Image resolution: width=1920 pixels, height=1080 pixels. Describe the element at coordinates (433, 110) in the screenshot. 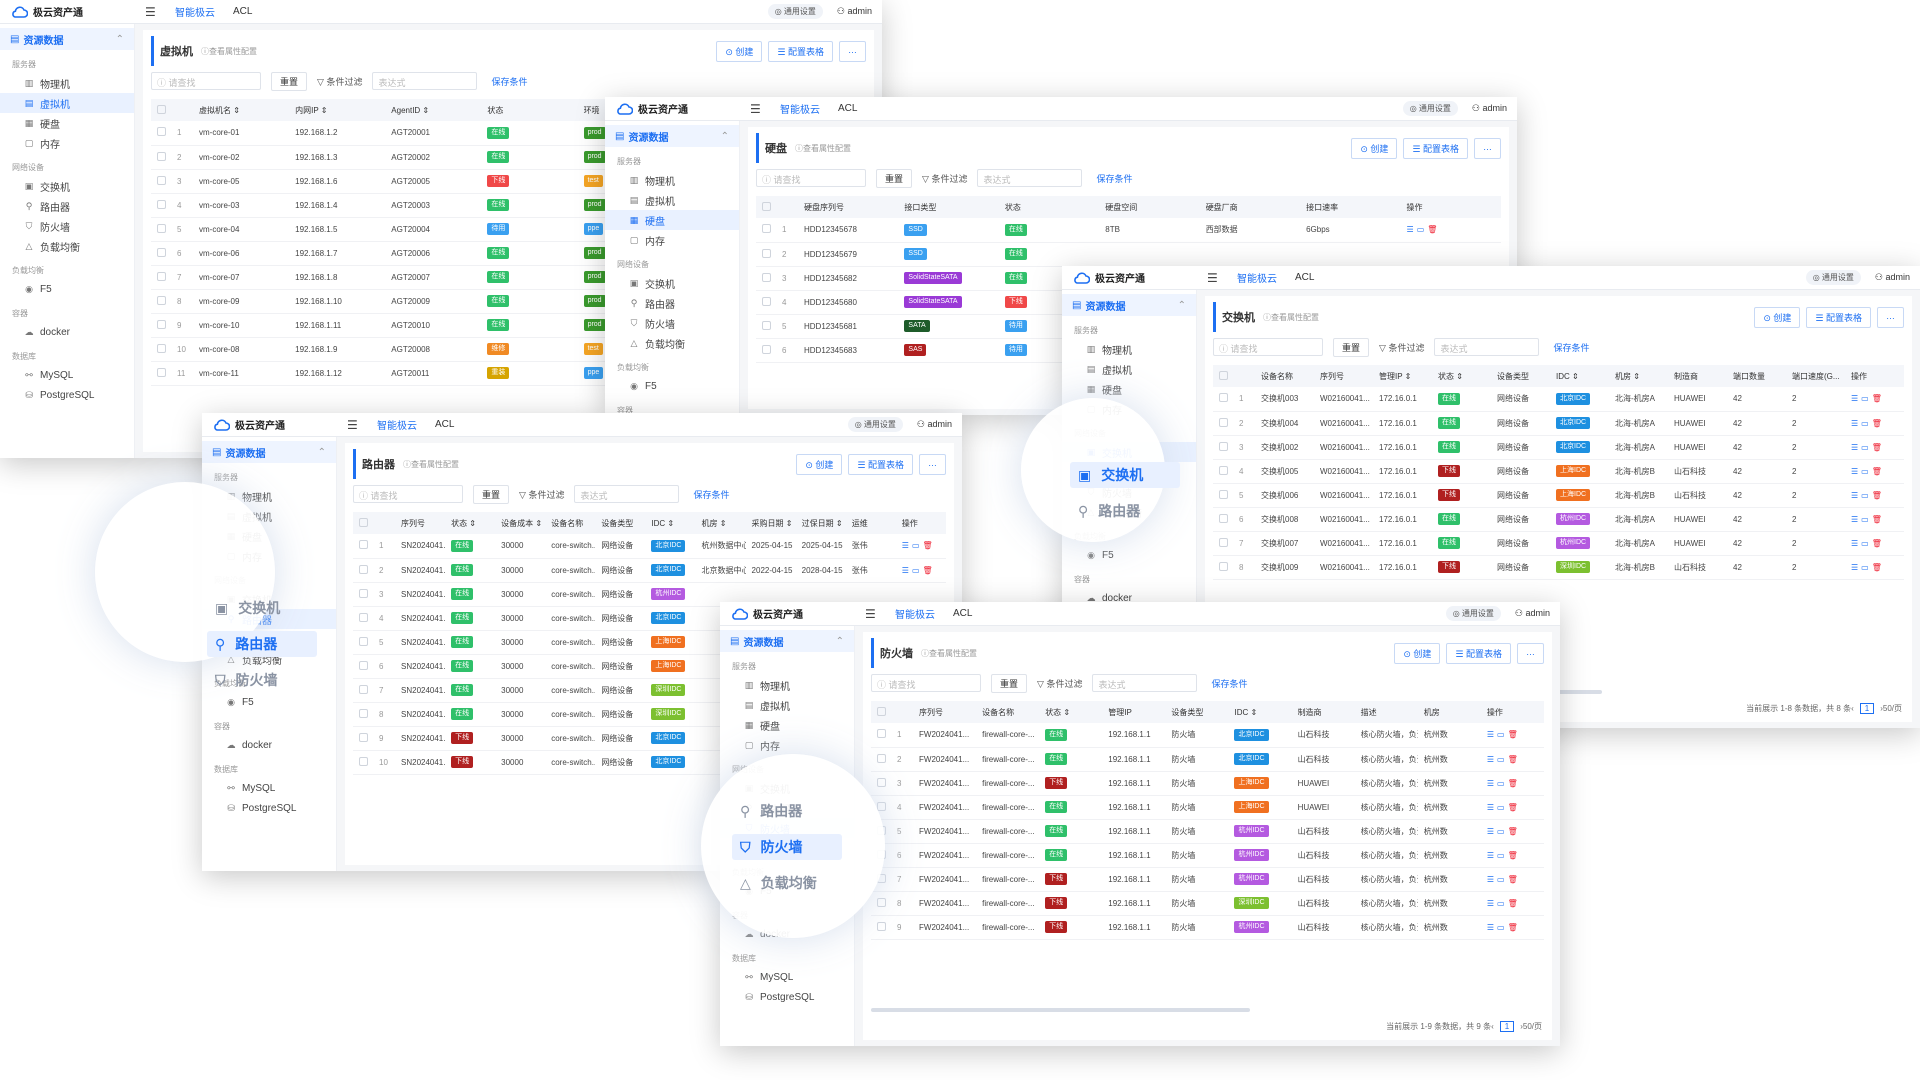

I see `column-header: AgentID ⇕` at that location.